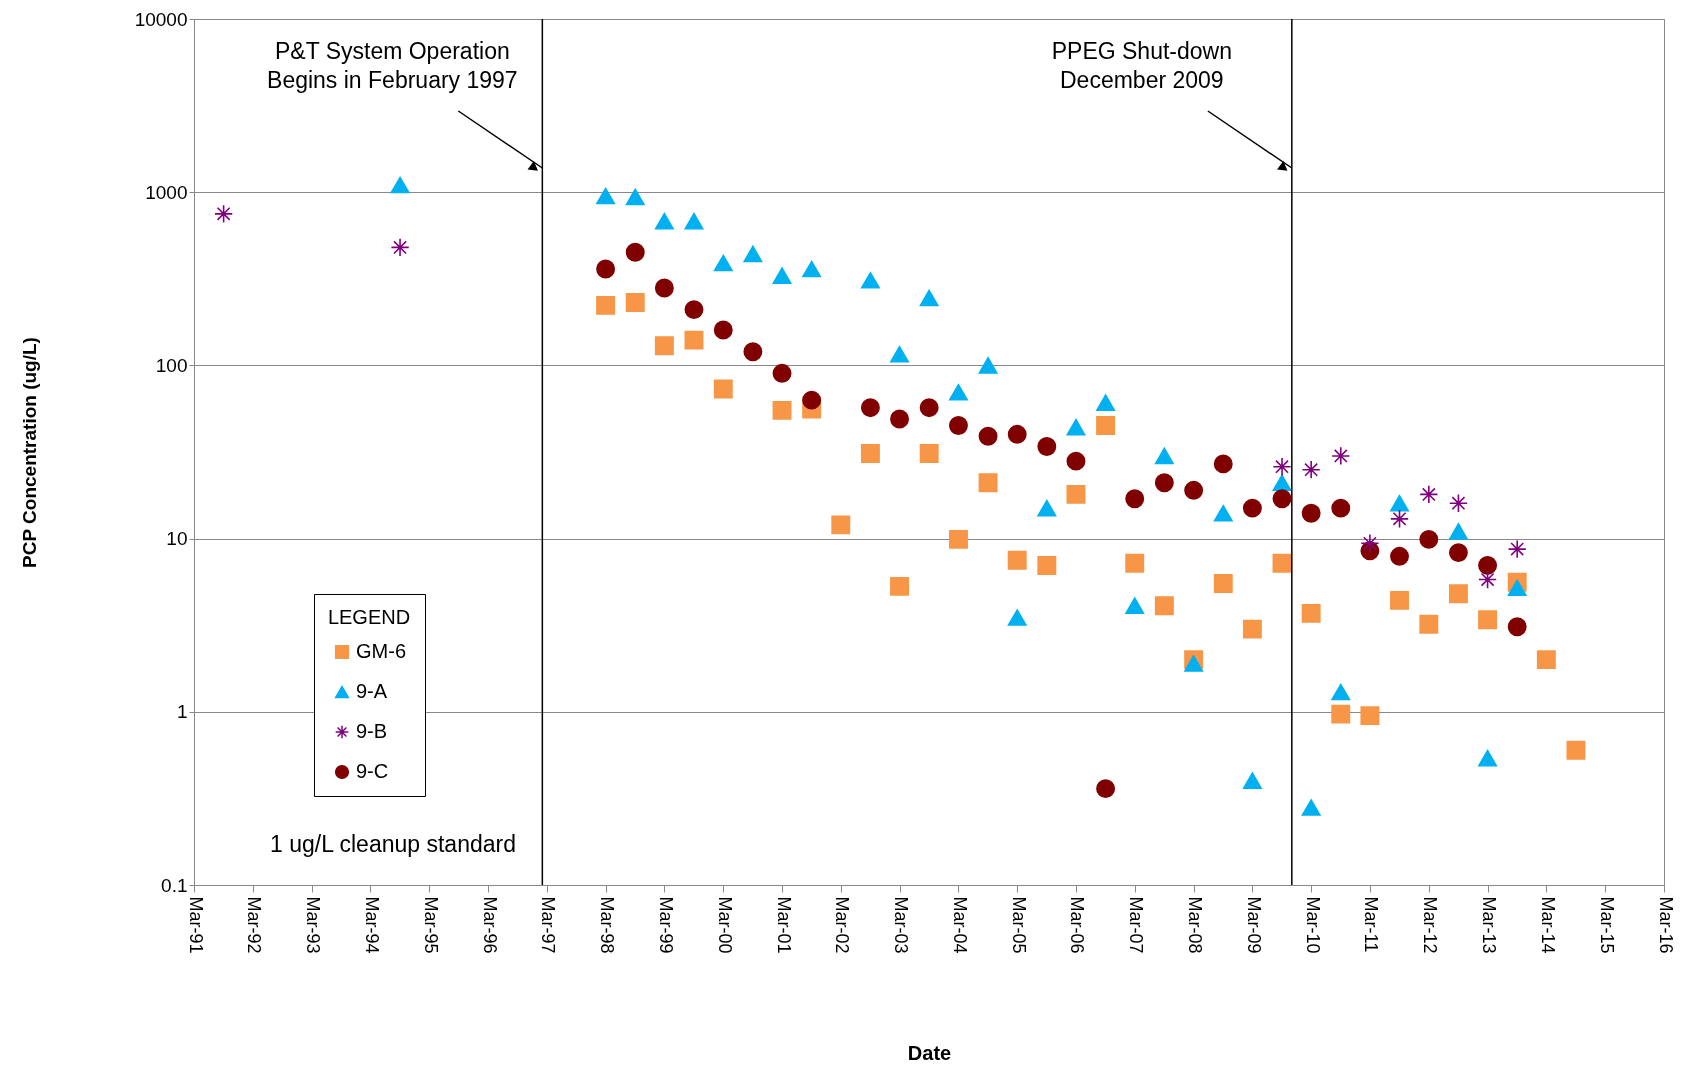 This screenshot has width=1687, height=1084. I want to click on x-axis-title: Date, so click(929, 1052).